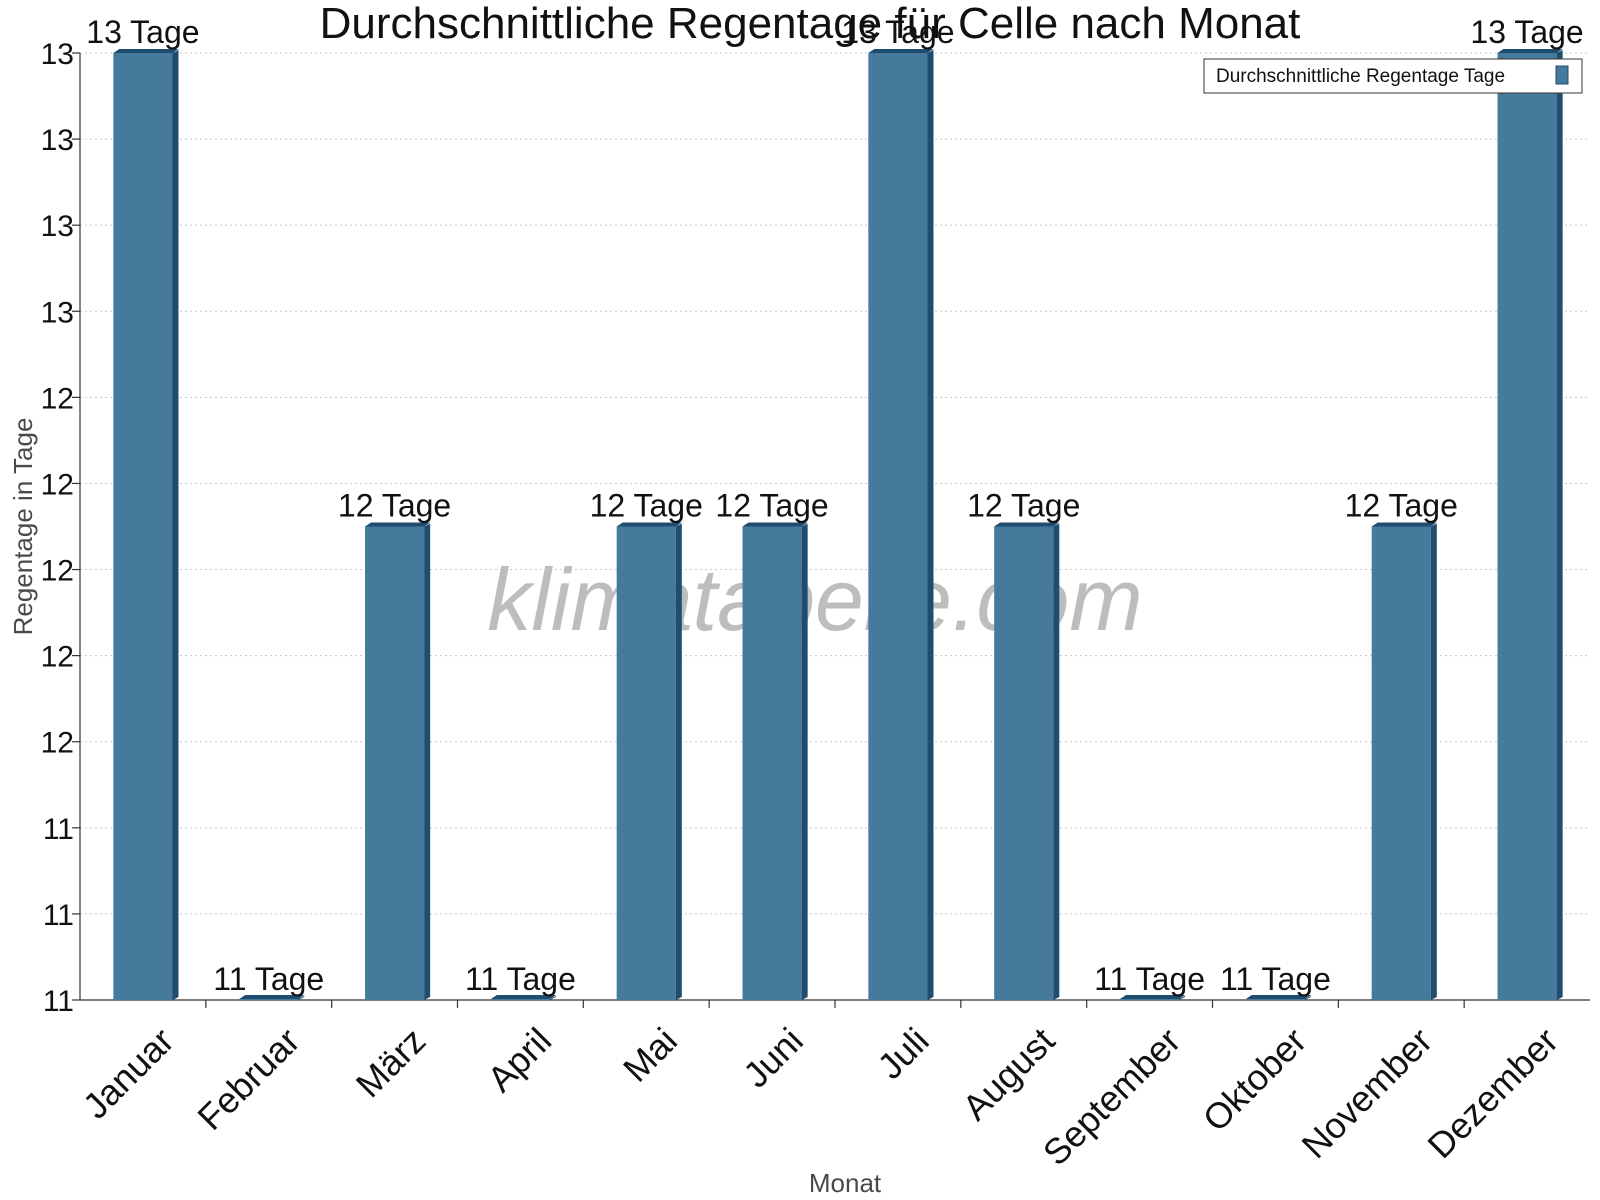  I want to click on x-tick-label: August, so click(1008, 1074).